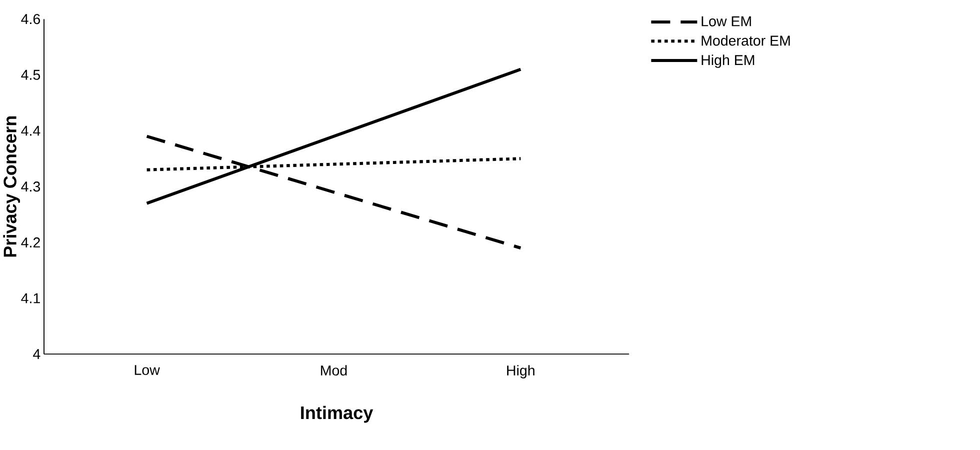 The width and height of the screenshot is (980, 450). What do you see at coordinates (726, 21) in the screenshot?
I see `legend-label: Low EM` at bounding box center [726, 21].